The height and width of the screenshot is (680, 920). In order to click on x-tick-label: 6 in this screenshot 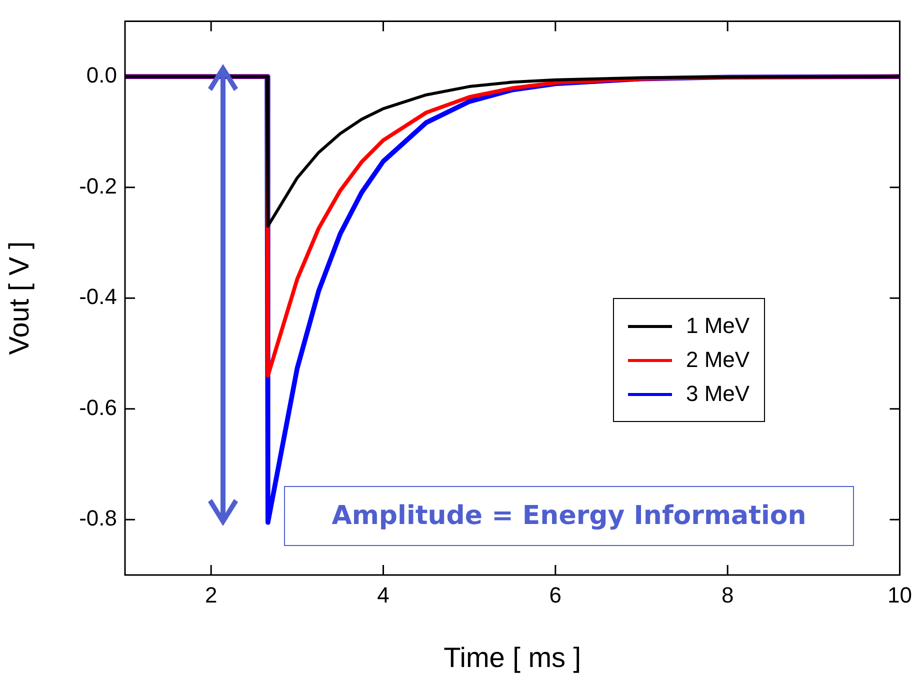, I will do `click(555, 595)`.